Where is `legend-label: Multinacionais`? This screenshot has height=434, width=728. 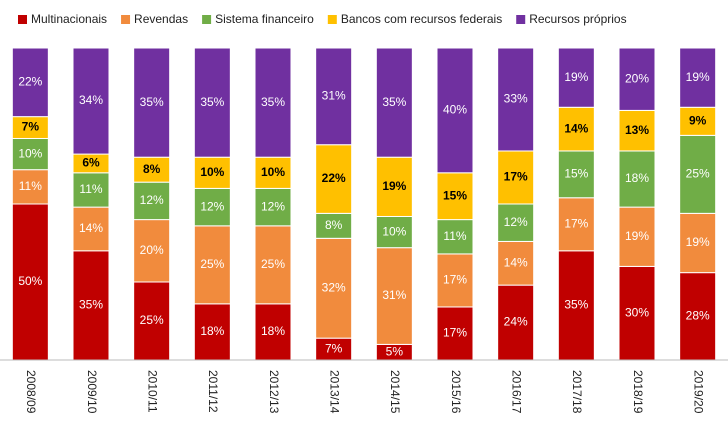
legend-label: Multinacionais is located at coordinates (69, 19).